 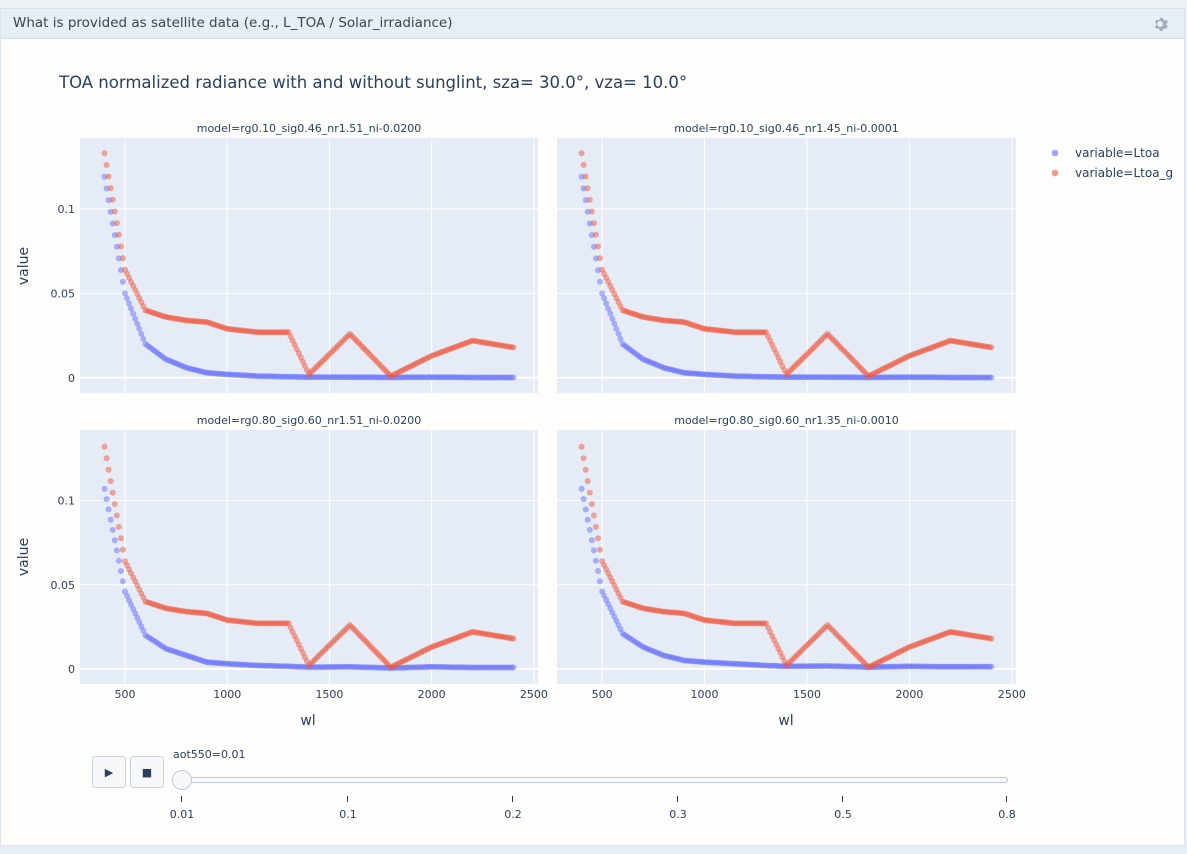 I want to click on slider-step-label: 0.2, so click(x=513, y=814).